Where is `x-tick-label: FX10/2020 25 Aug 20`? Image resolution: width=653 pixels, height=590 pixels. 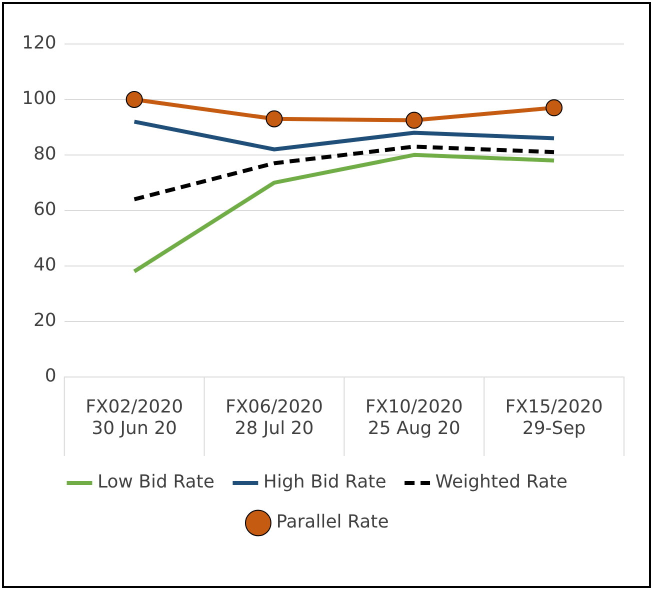
x-tick-label: FX10/2020 25 Aug 20 is located at coordinates (414, 417).